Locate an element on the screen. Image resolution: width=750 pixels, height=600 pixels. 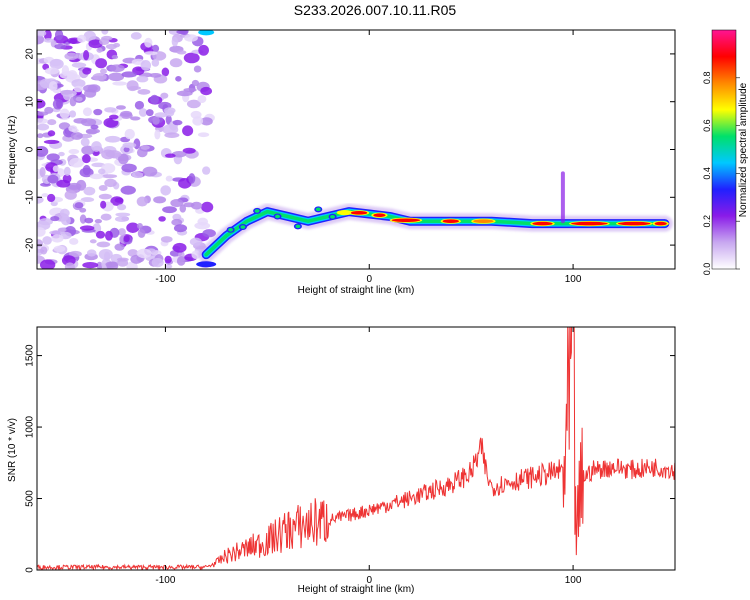
colorbar-ticks: 0.0 0.2 0.4 0.6 0.8 is located at coordinates (721, 173).